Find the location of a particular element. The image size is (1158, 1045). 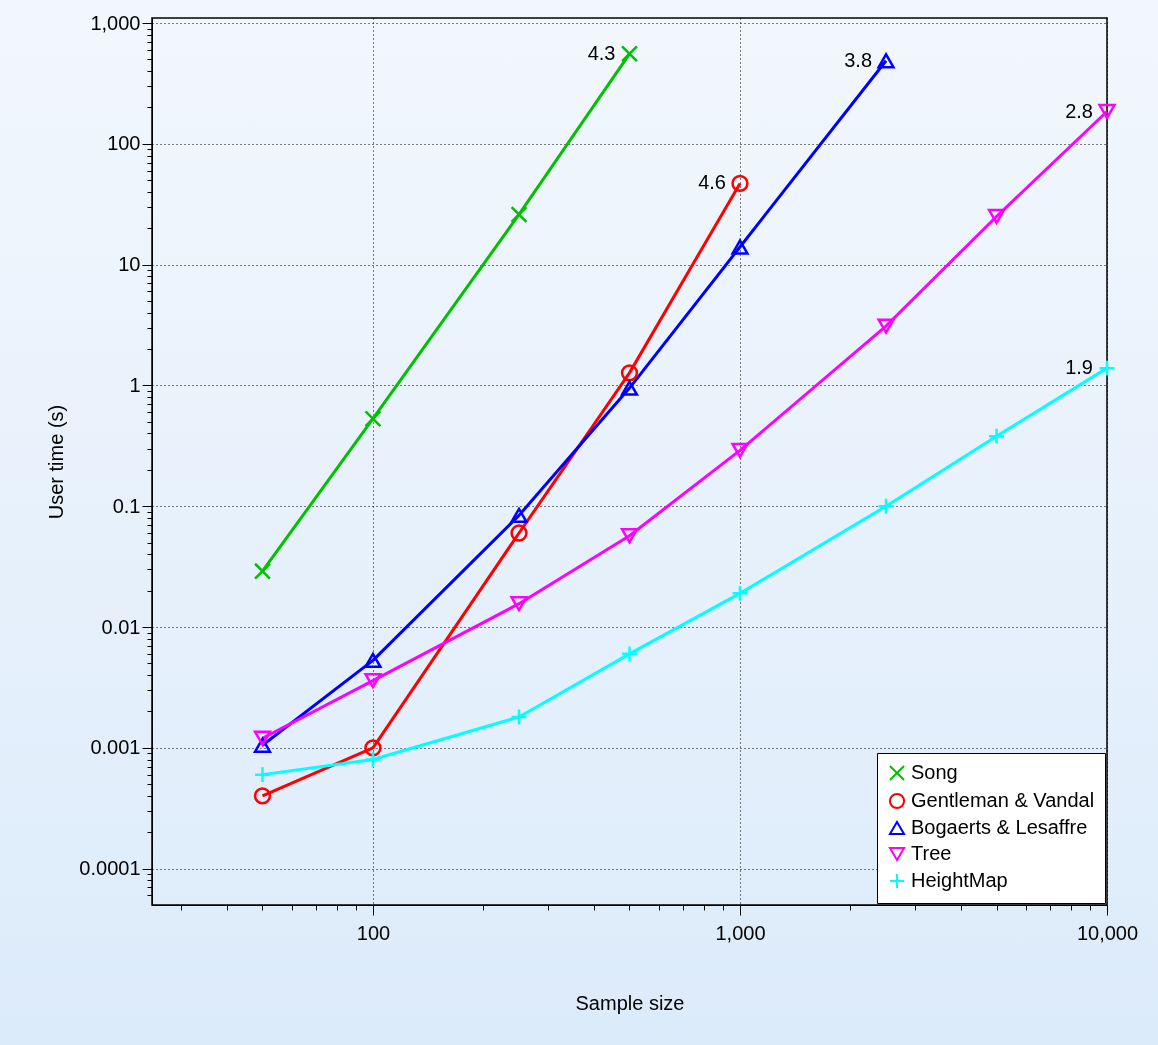

annotation: 3.8 is located at coordinates (858, 59).